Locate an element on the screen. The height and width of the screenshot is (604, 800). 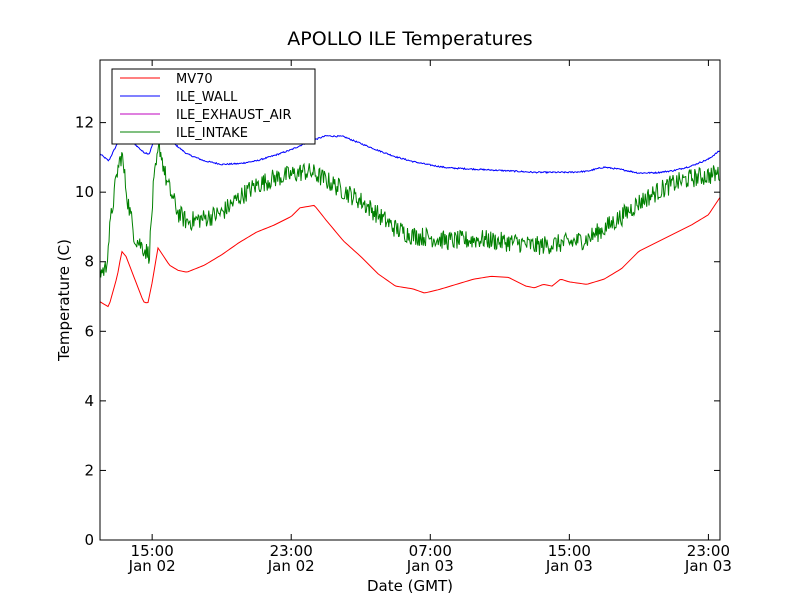
y-tick-label: 12 is located at coordinates (84, 123).